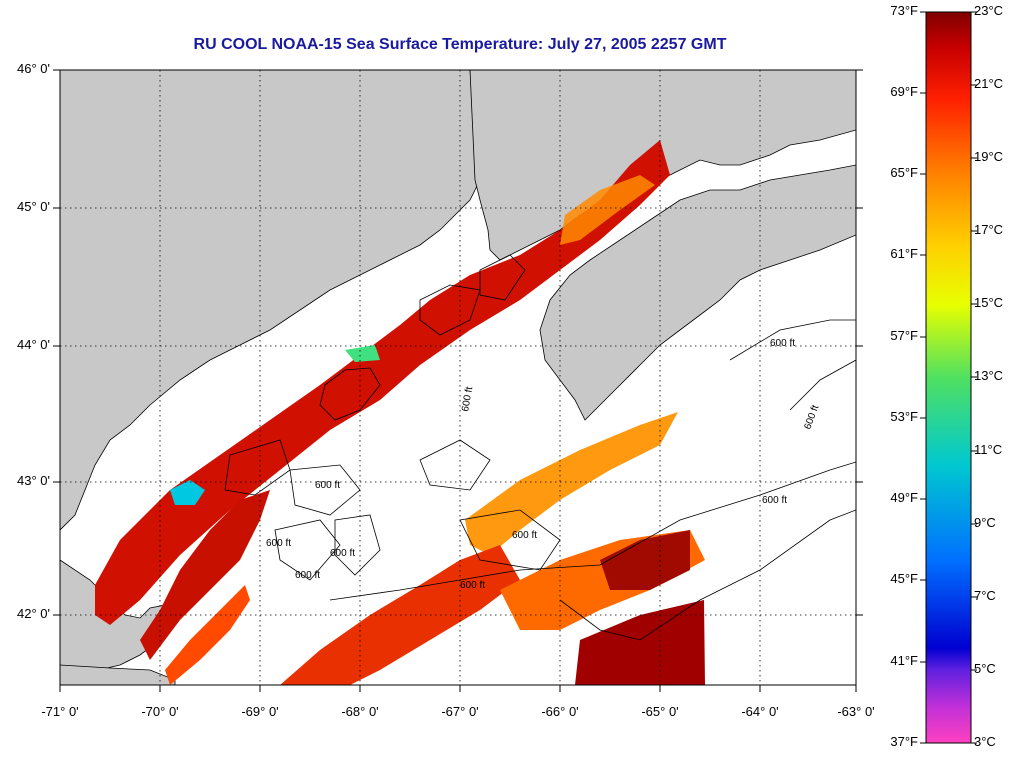 The width and height of the screenshot is (1016, 761). Describe the element at coordinates (187, 492) in the screenshot. I see `sst-cold-spot` at that location.